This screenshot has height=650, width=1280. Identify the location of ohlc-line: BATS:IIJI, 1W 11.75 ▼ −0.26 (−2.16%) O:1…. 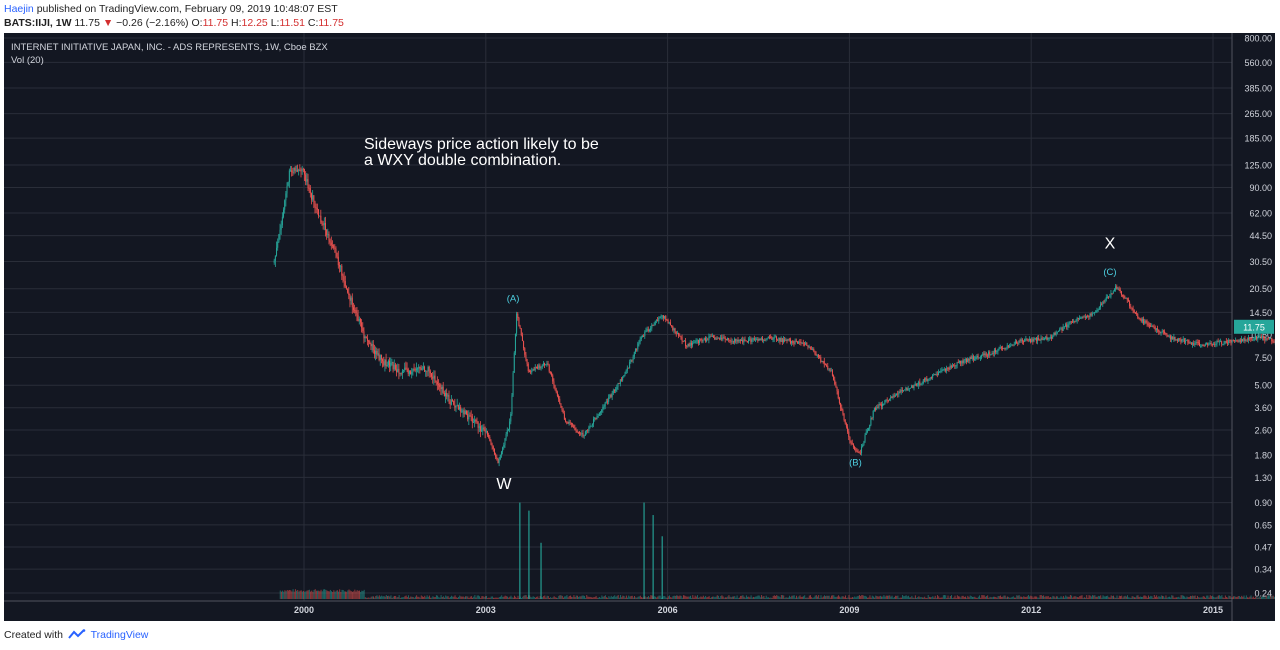
(639, 23).